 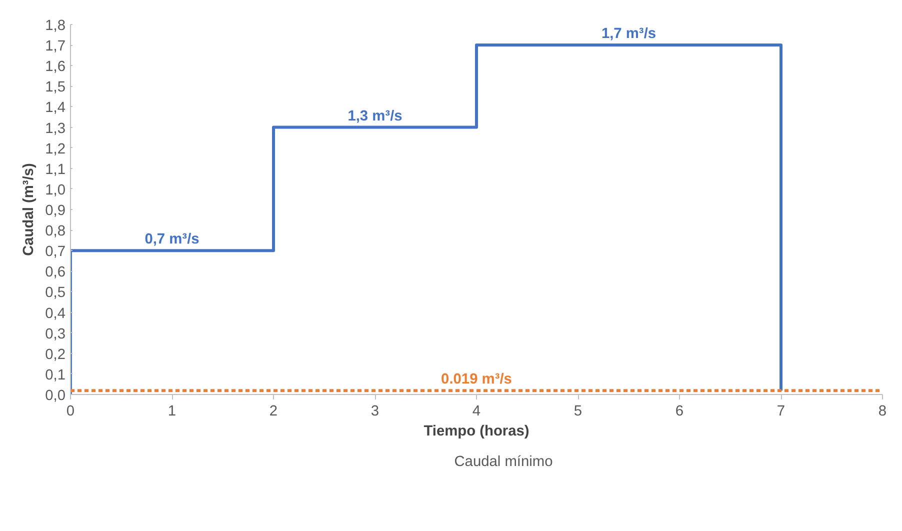 What do you see at coordinates (375, 116) in the screenshot?
I see `annotation: 1,3 m³/s` at bounding box center [375, 116].